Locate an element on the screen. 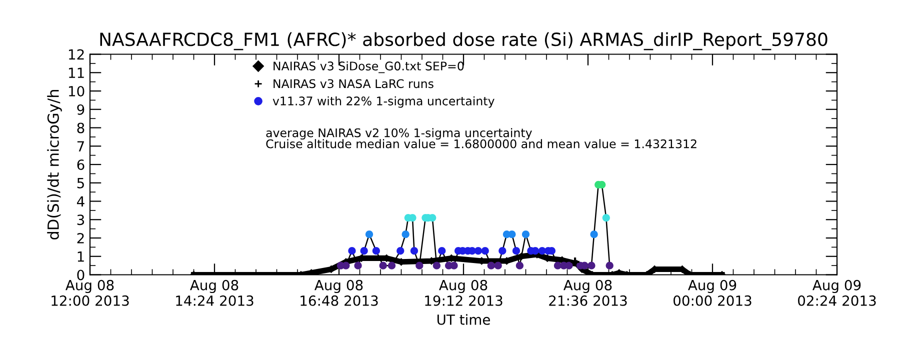 The width and height of the screenshot is (900, 350). y-tick-label: 7 is located at coordinates (80, 146).